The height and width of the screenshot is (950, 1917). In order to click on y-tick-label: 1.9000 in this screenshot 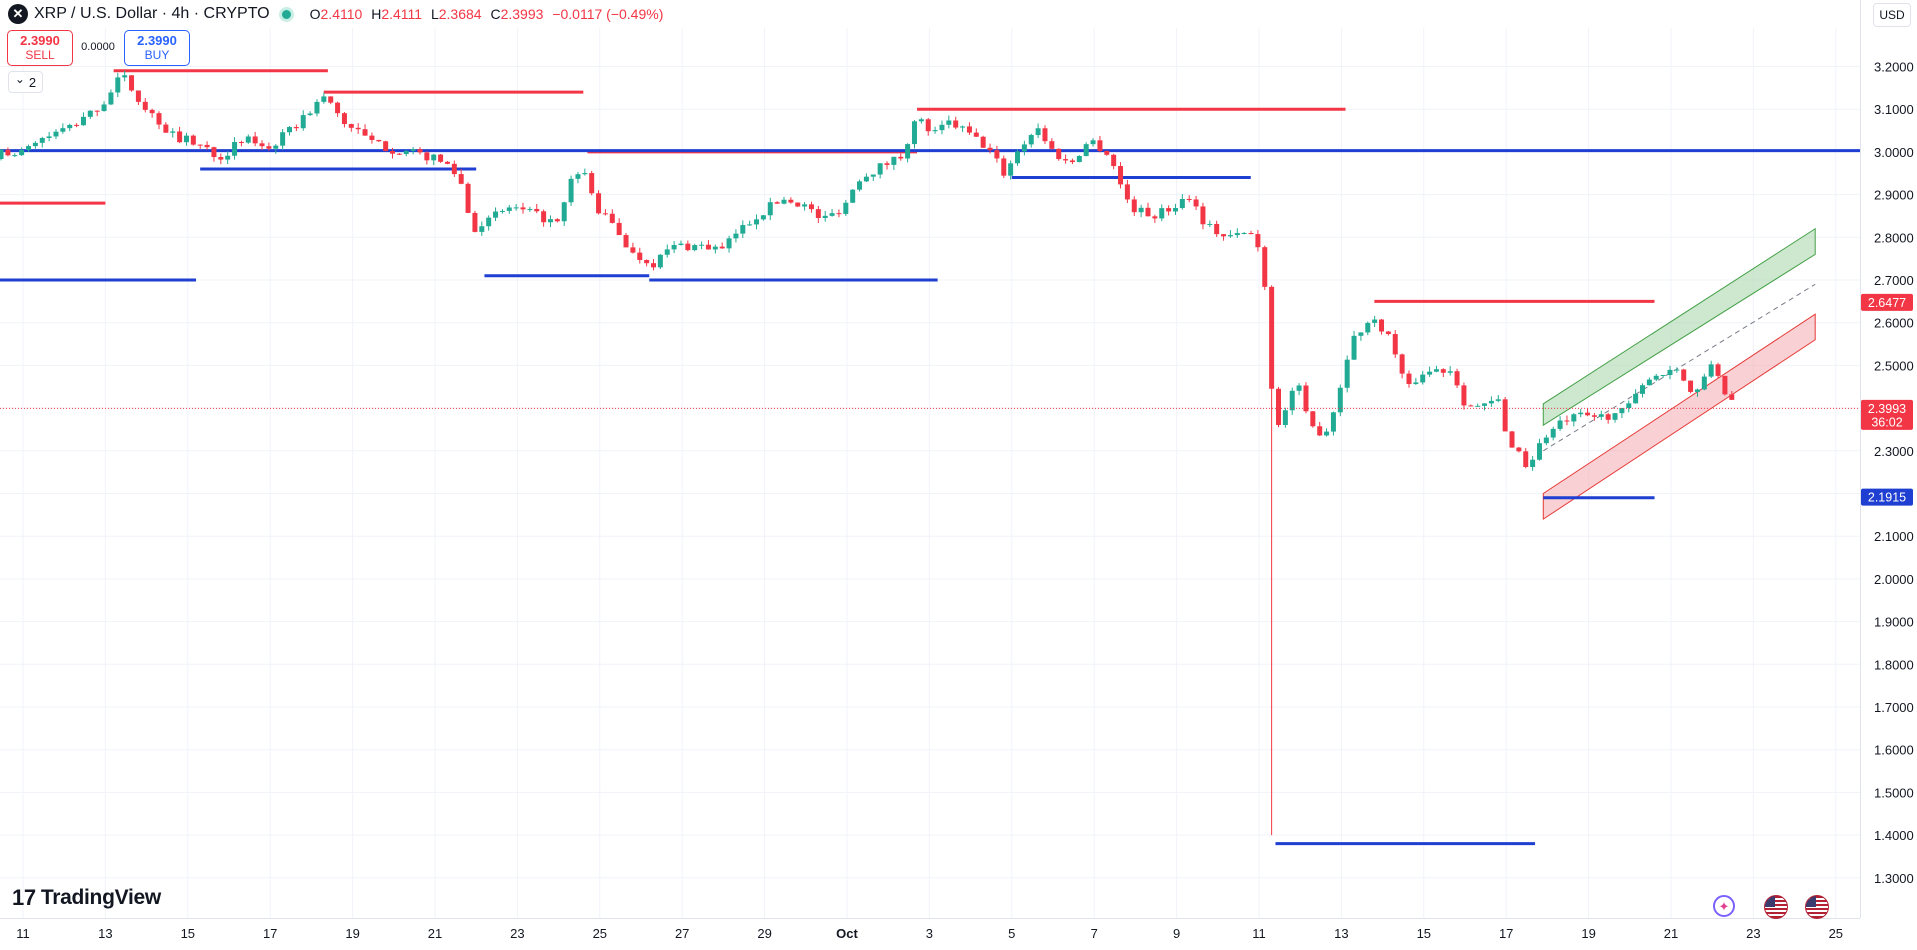, I will do `click(1894, 622)`.